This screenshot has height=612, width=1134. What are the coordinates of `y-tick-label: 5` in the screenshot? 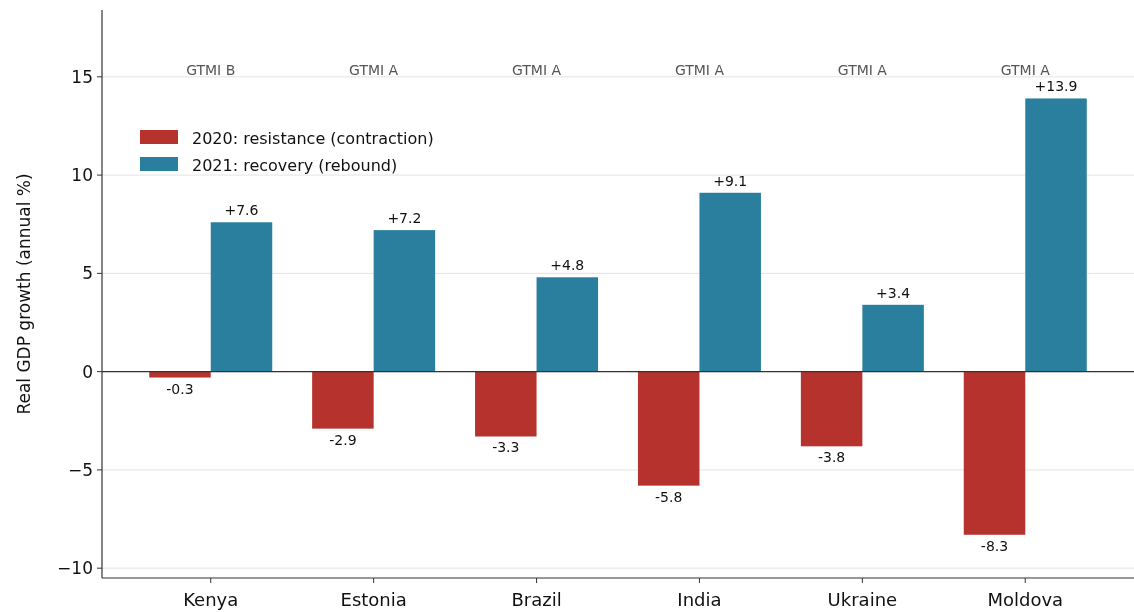 It's located at (87, 273).